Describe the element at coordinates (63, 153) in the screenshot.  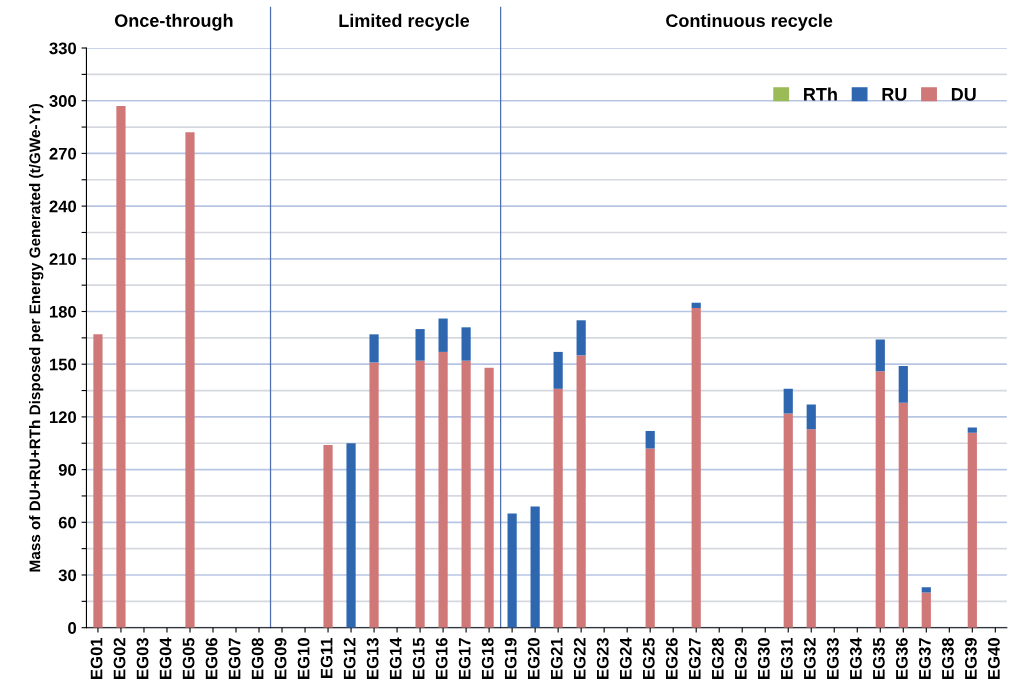
I see `y-tick-label: 270` at that location.